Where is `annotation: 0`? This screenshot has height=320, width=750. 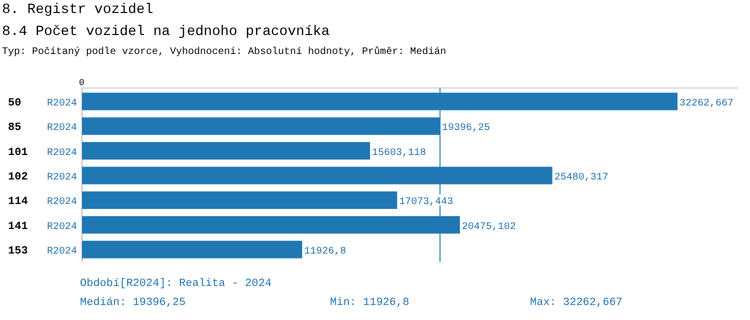
annotation: 0 is located at coordinates (81, 83).